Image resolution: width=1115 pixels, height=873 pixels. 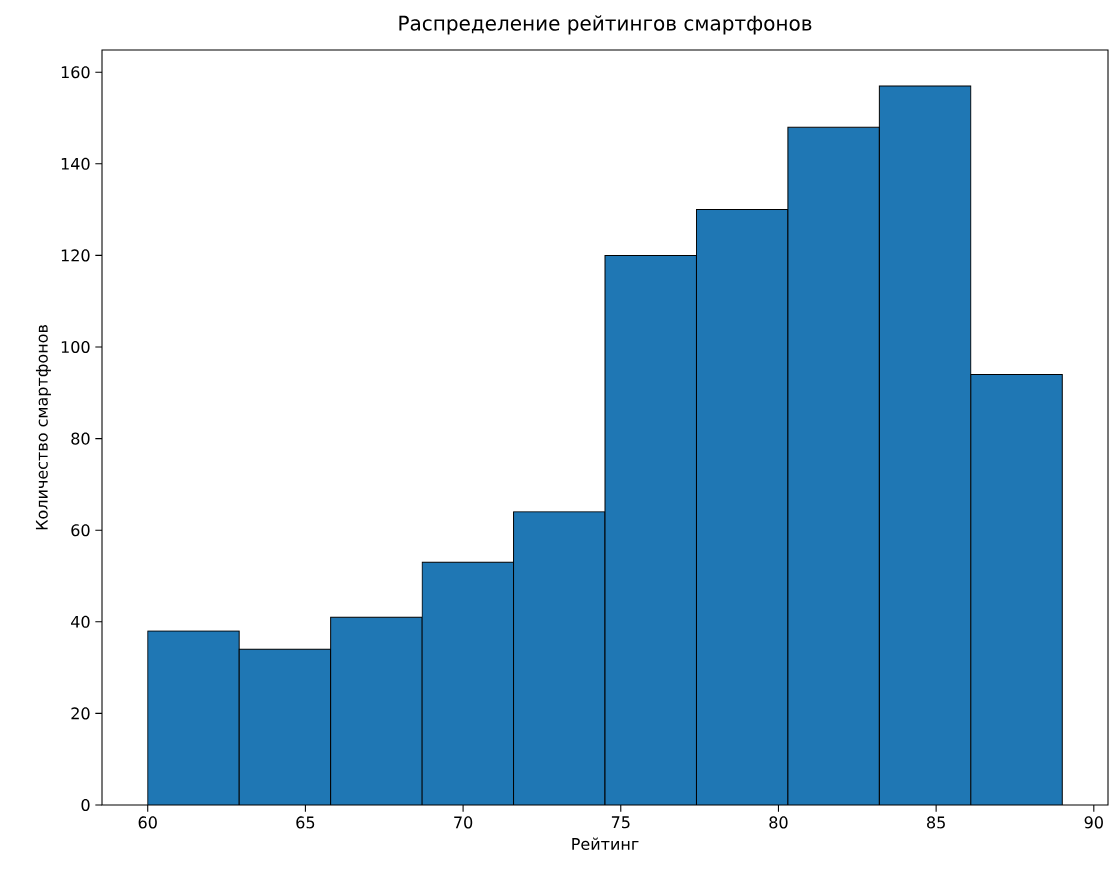 What do you see at coordinates (463, 822) in the screenshot?
I see `x-tick-label: 70` at bounding box center [463, 822].